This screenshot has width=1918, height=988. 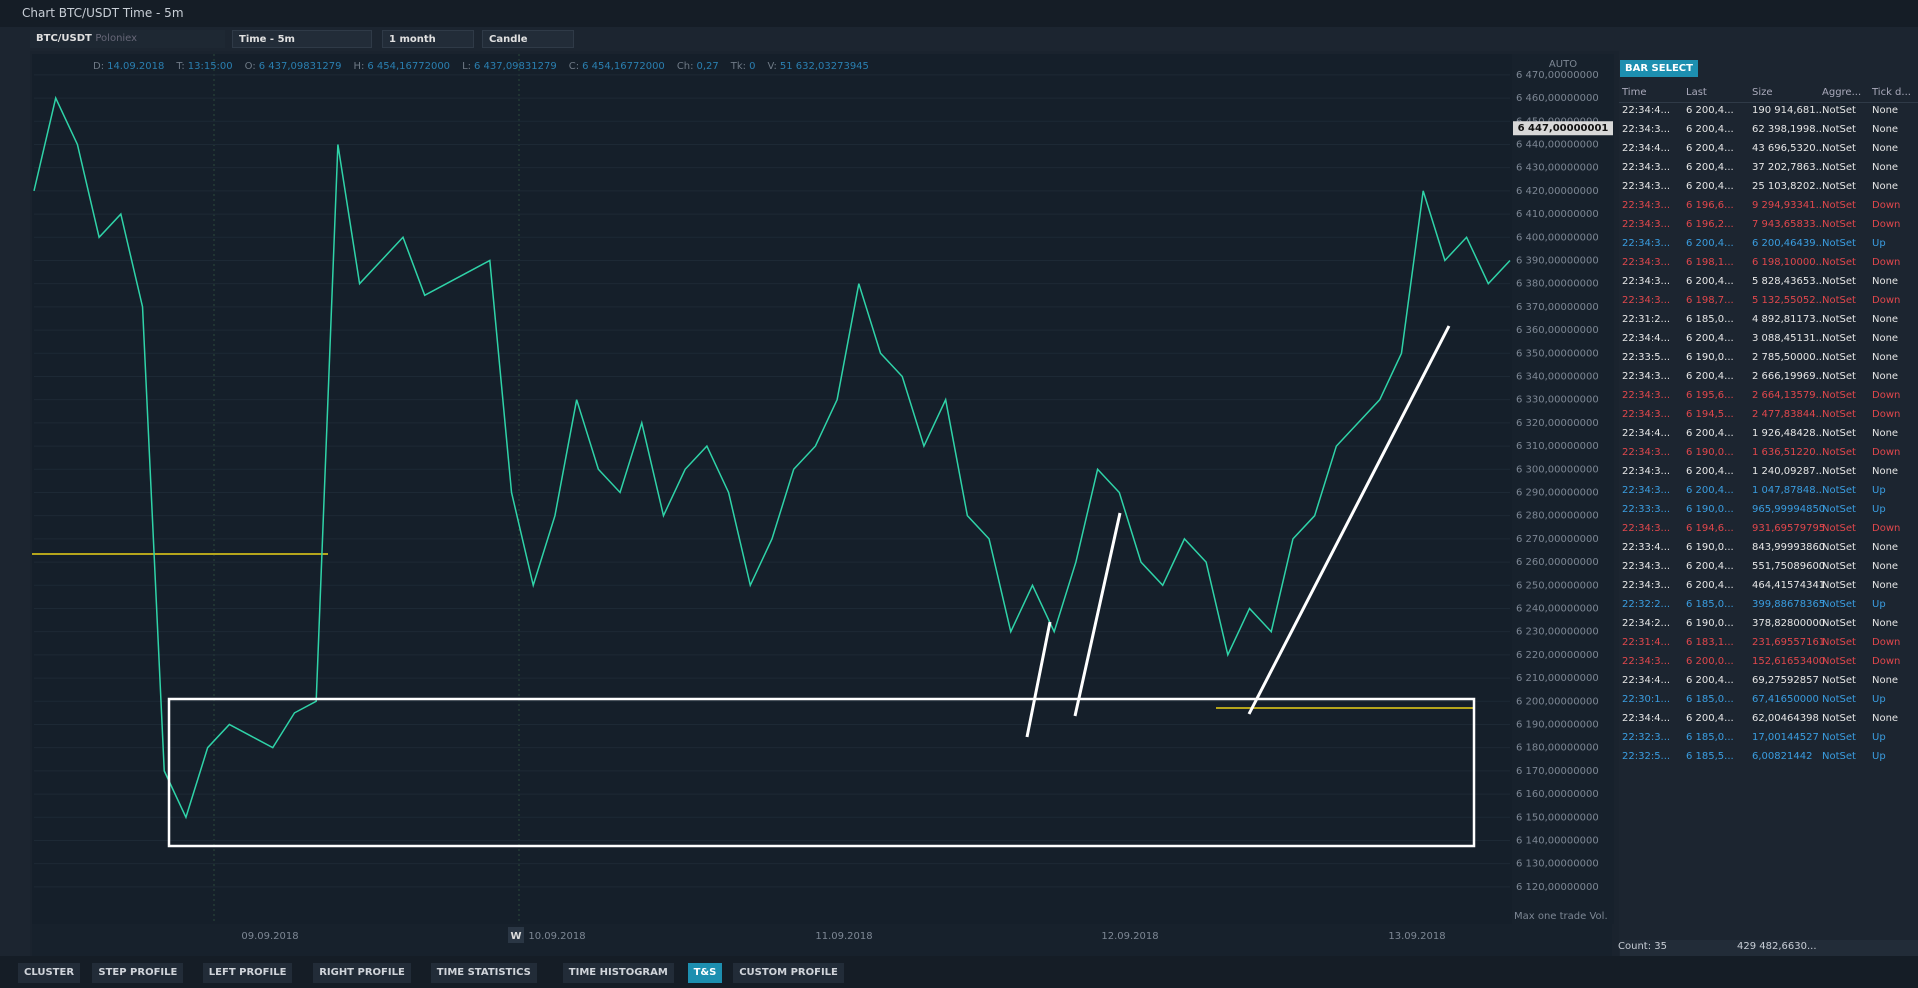 I want to click on info-value: 0,27, so click(x=707, y=66).